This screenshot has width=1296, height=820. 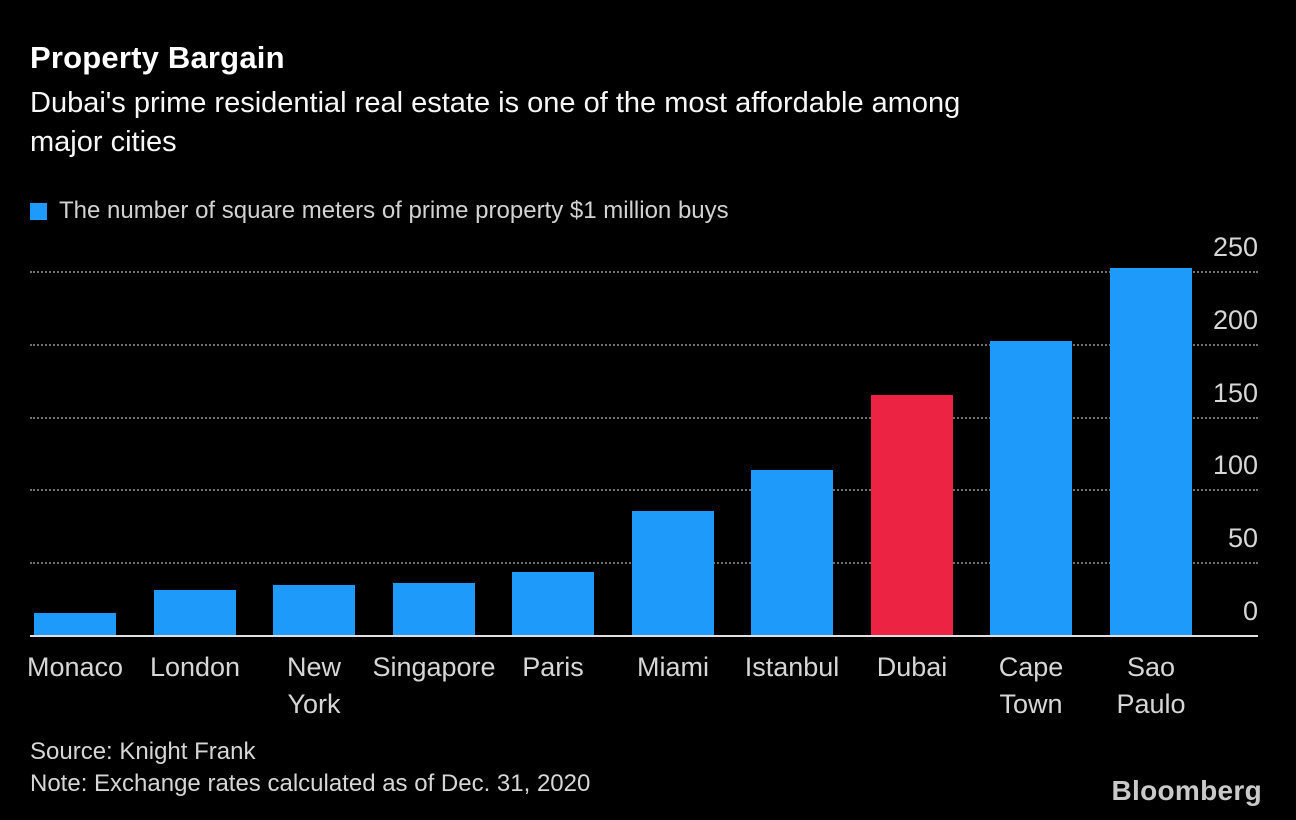 I want to click on y-tick-label-250: 250, so click(x=1235, y=247).